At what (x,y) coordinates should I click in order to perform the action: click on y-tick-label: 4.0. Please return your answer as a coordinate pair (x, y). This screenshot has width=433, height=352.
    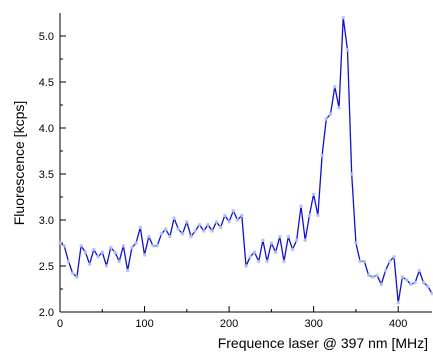
    Looking at the image, I should click on (46, 129).